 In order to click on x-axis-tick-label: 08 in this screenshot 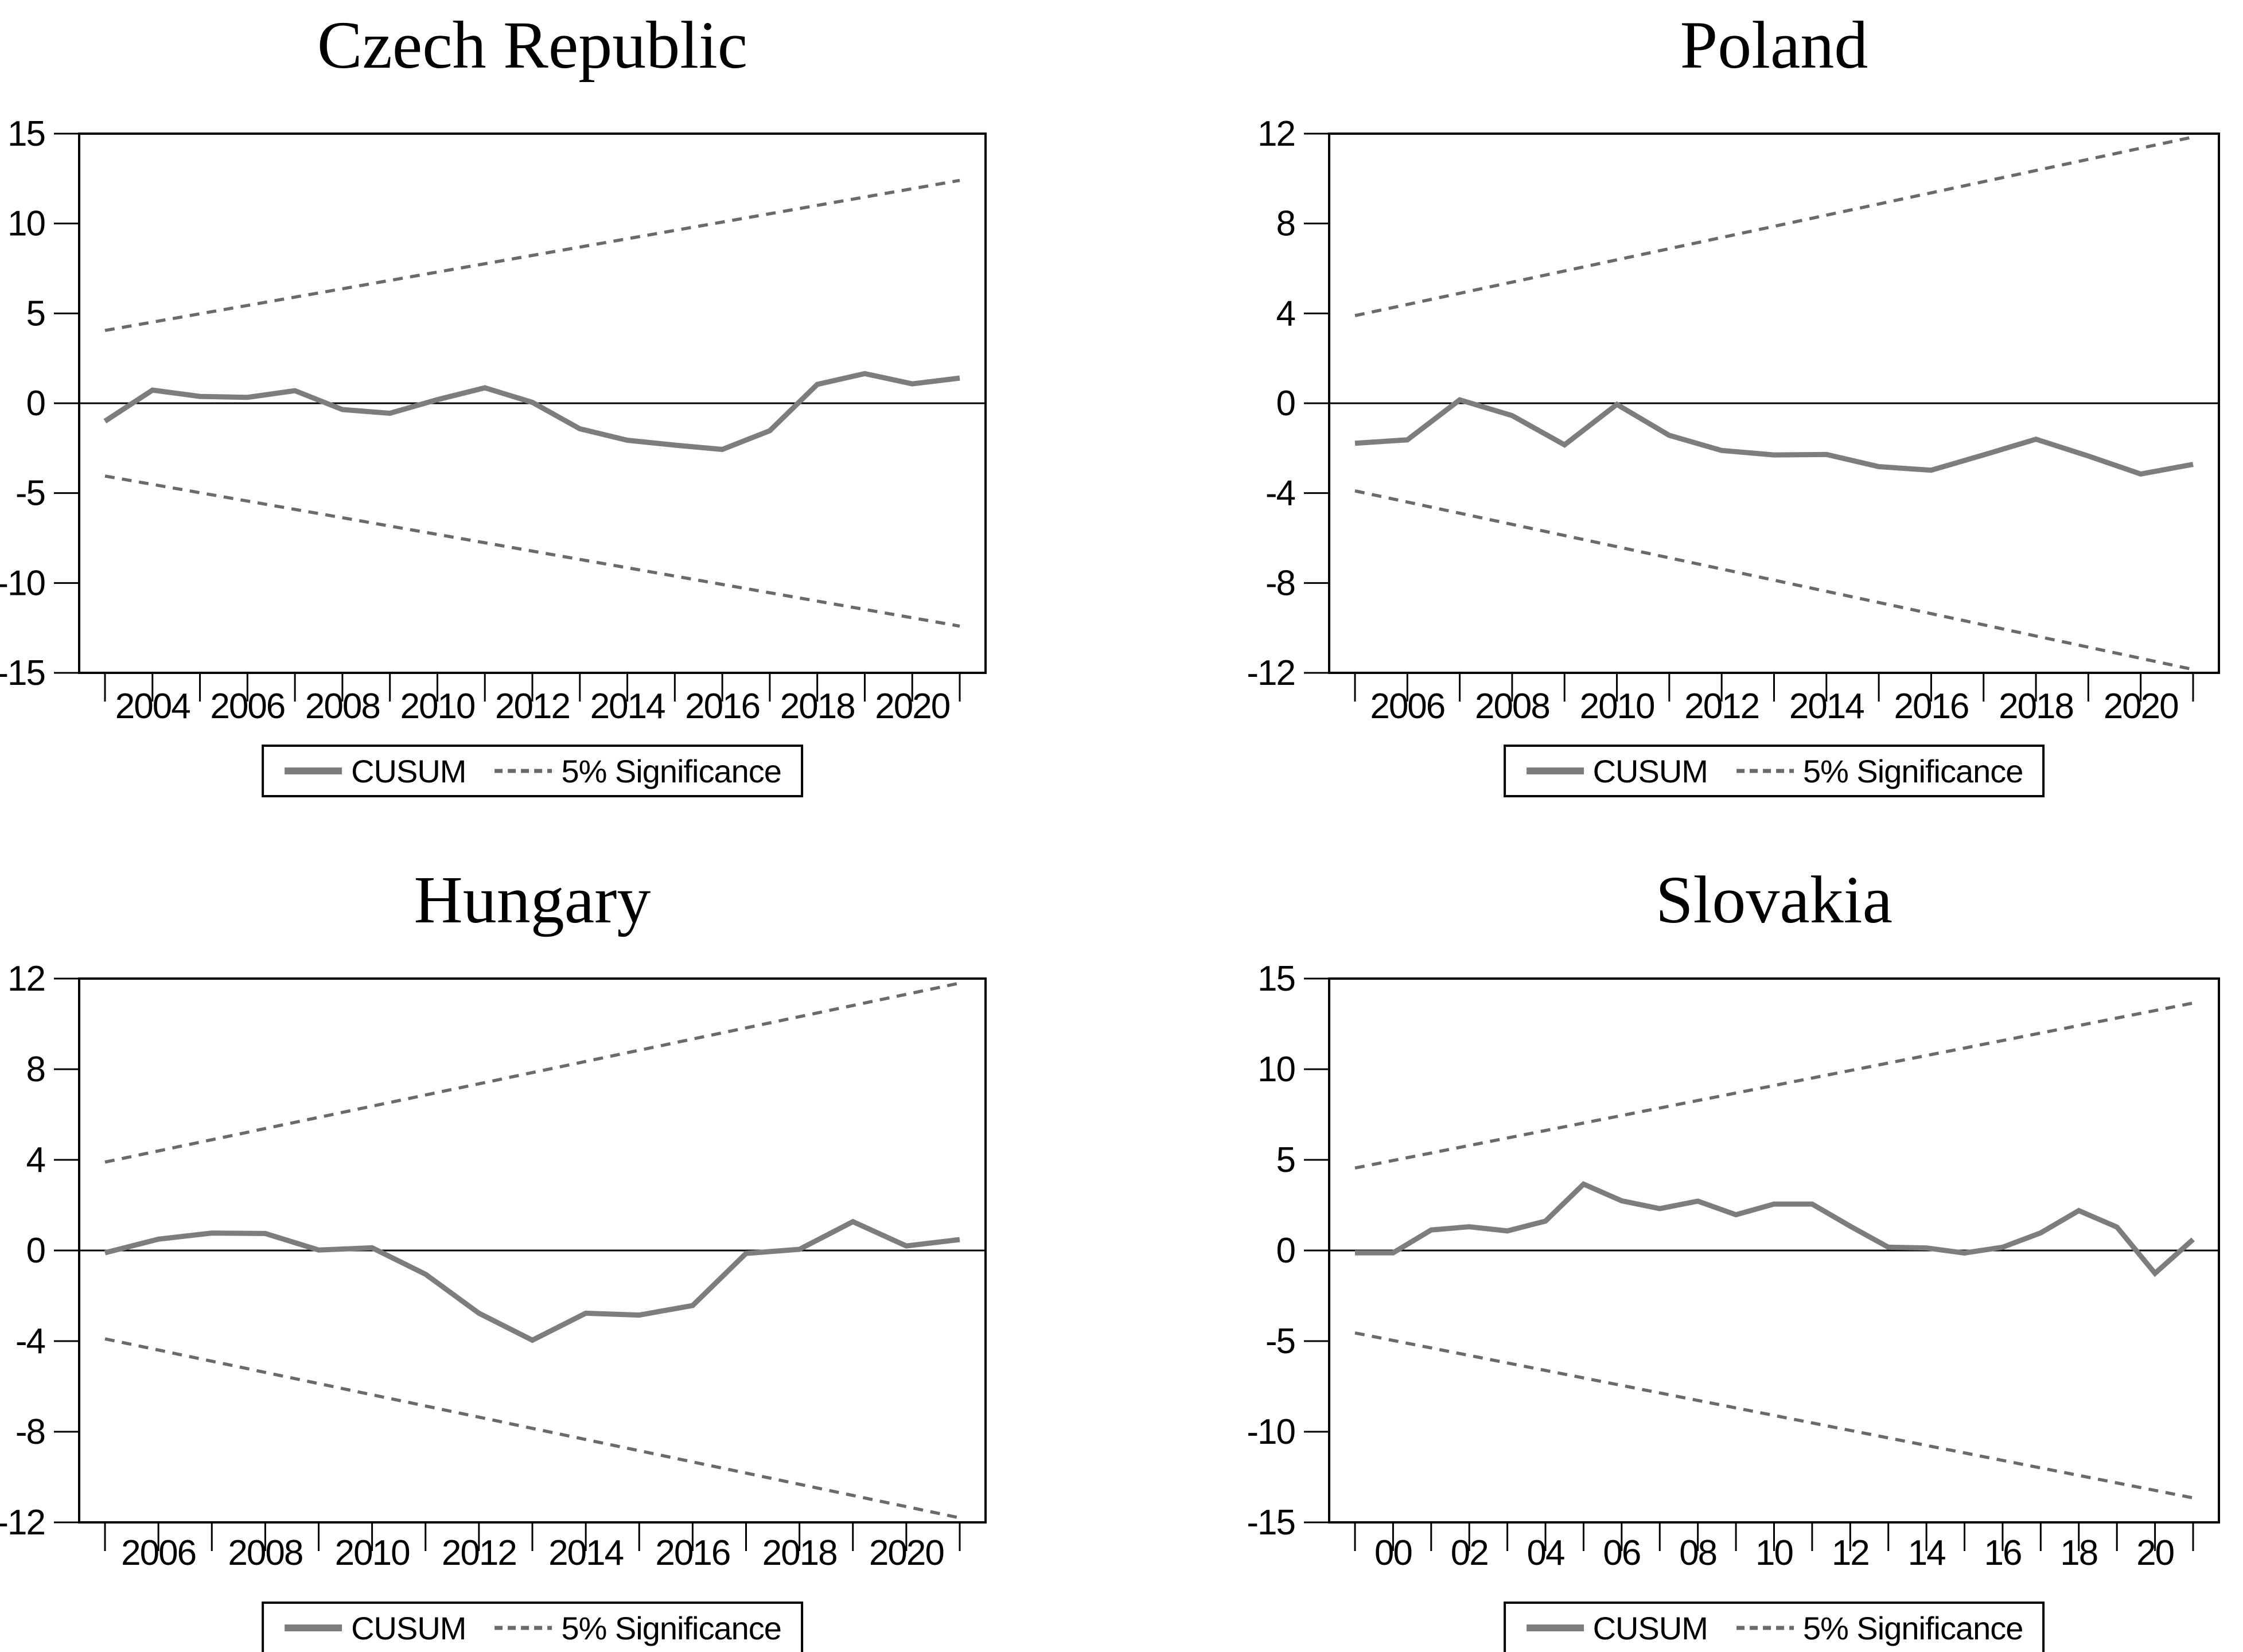, I will do `click(1697, 1553)`.